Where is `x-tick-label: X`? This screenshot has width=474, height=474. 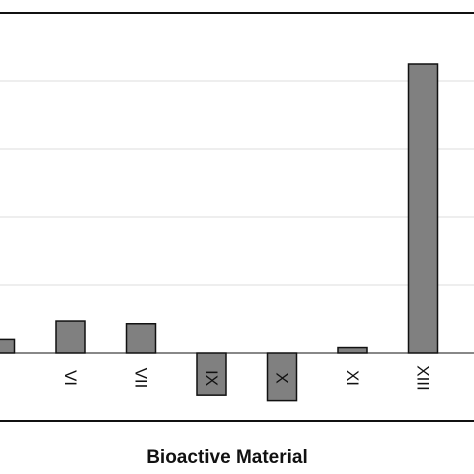
x-tick-label: X is located at coordinates (282, 377).